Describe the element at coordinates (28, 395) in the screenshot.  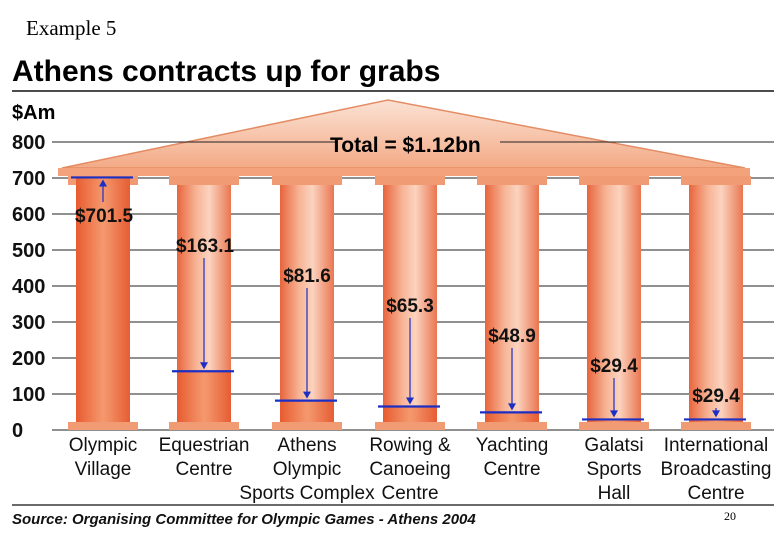
I see `y-tick-label: 100` at that location.